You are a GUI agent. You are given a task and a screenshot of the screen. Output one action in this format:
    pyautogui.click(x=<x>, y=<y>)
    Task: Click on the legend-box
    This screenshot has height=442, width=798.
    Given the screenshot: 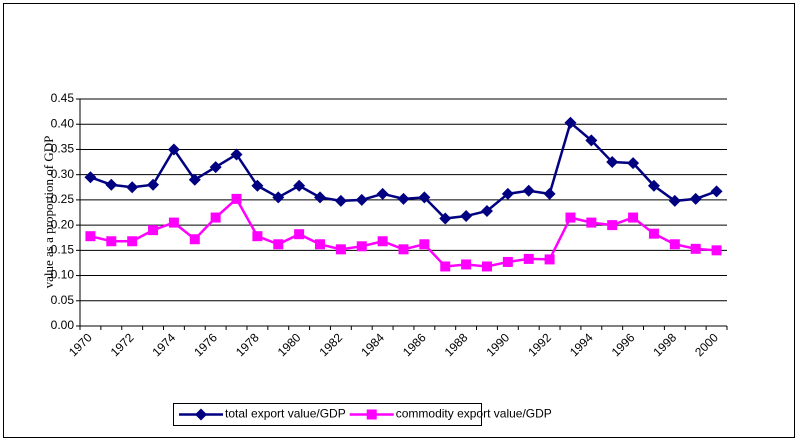 What is the action you would take?
    pyautogui.click(x=327, y=414)
    